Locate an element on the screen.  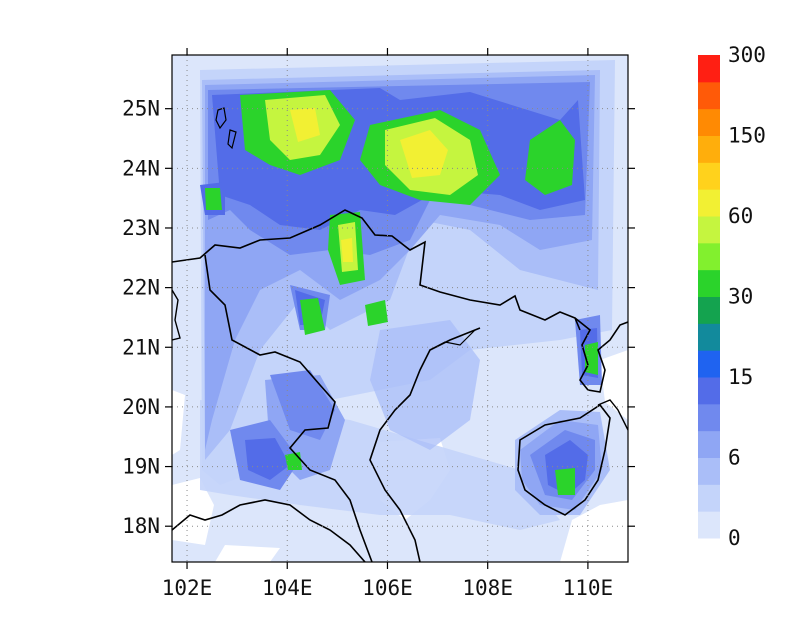
colorbar-label: 300 is located at coordinates (747, 55).